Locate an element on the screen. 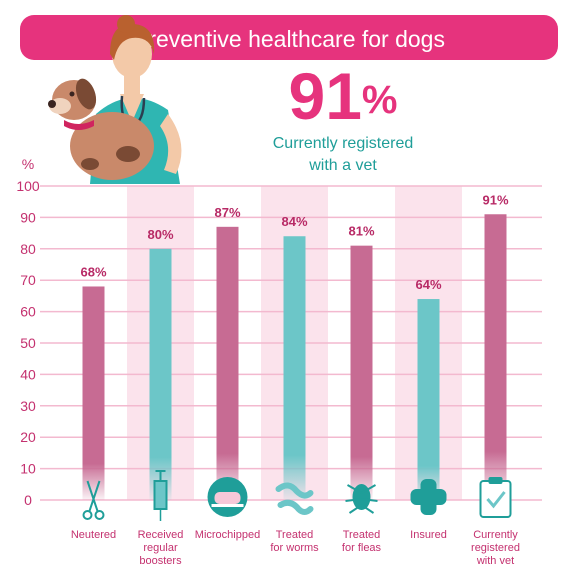 The width and height of the screenshot is (570, 569). headline-unit: % is located at coordinates (379, 100).